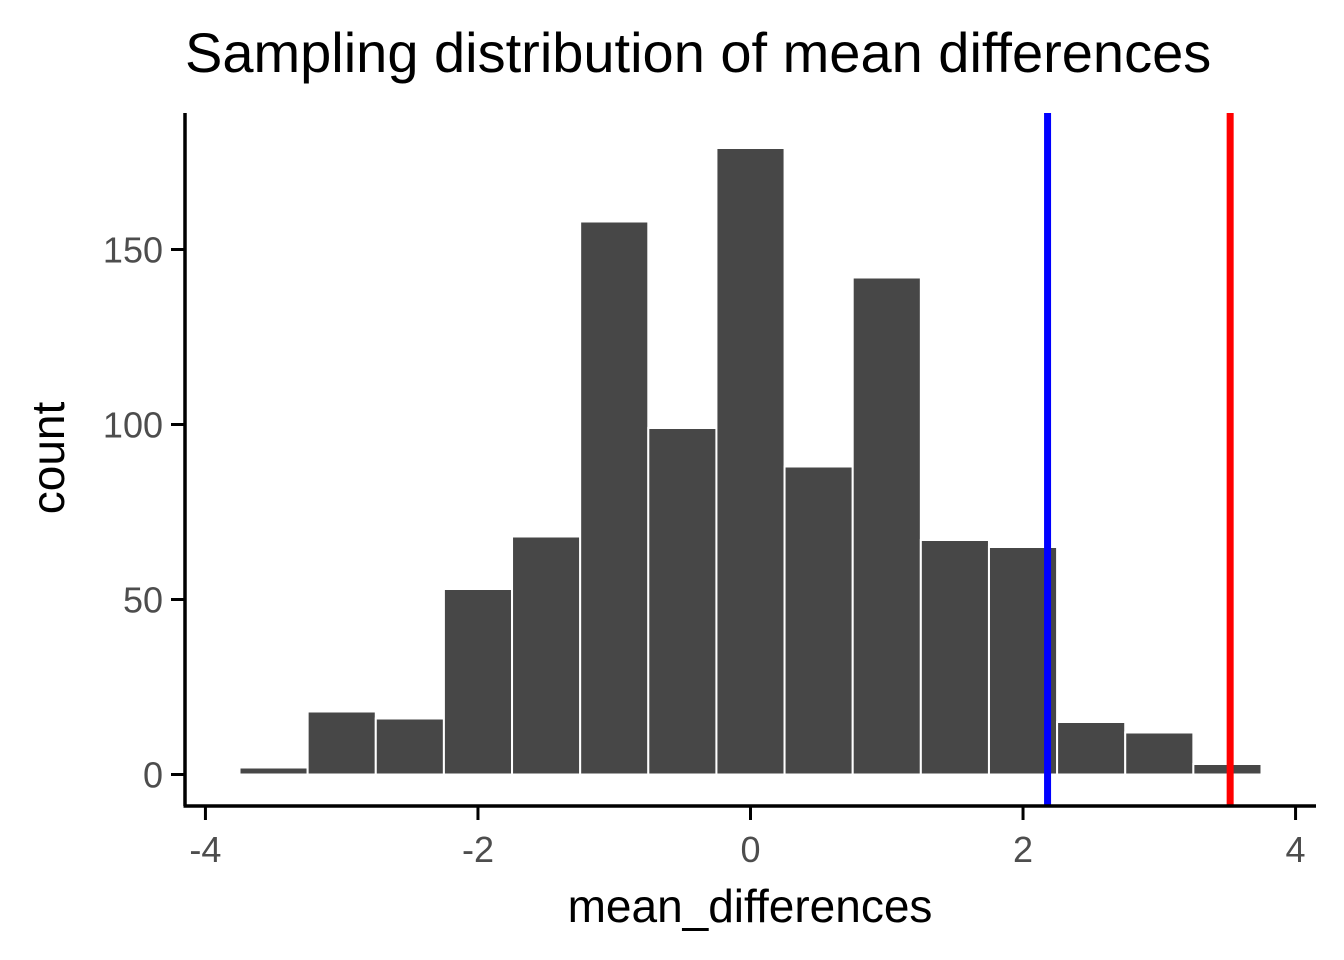 The height and width of the screenshot is (960, 1344). I want to click on y-axis-title: count, so click(48, 458).